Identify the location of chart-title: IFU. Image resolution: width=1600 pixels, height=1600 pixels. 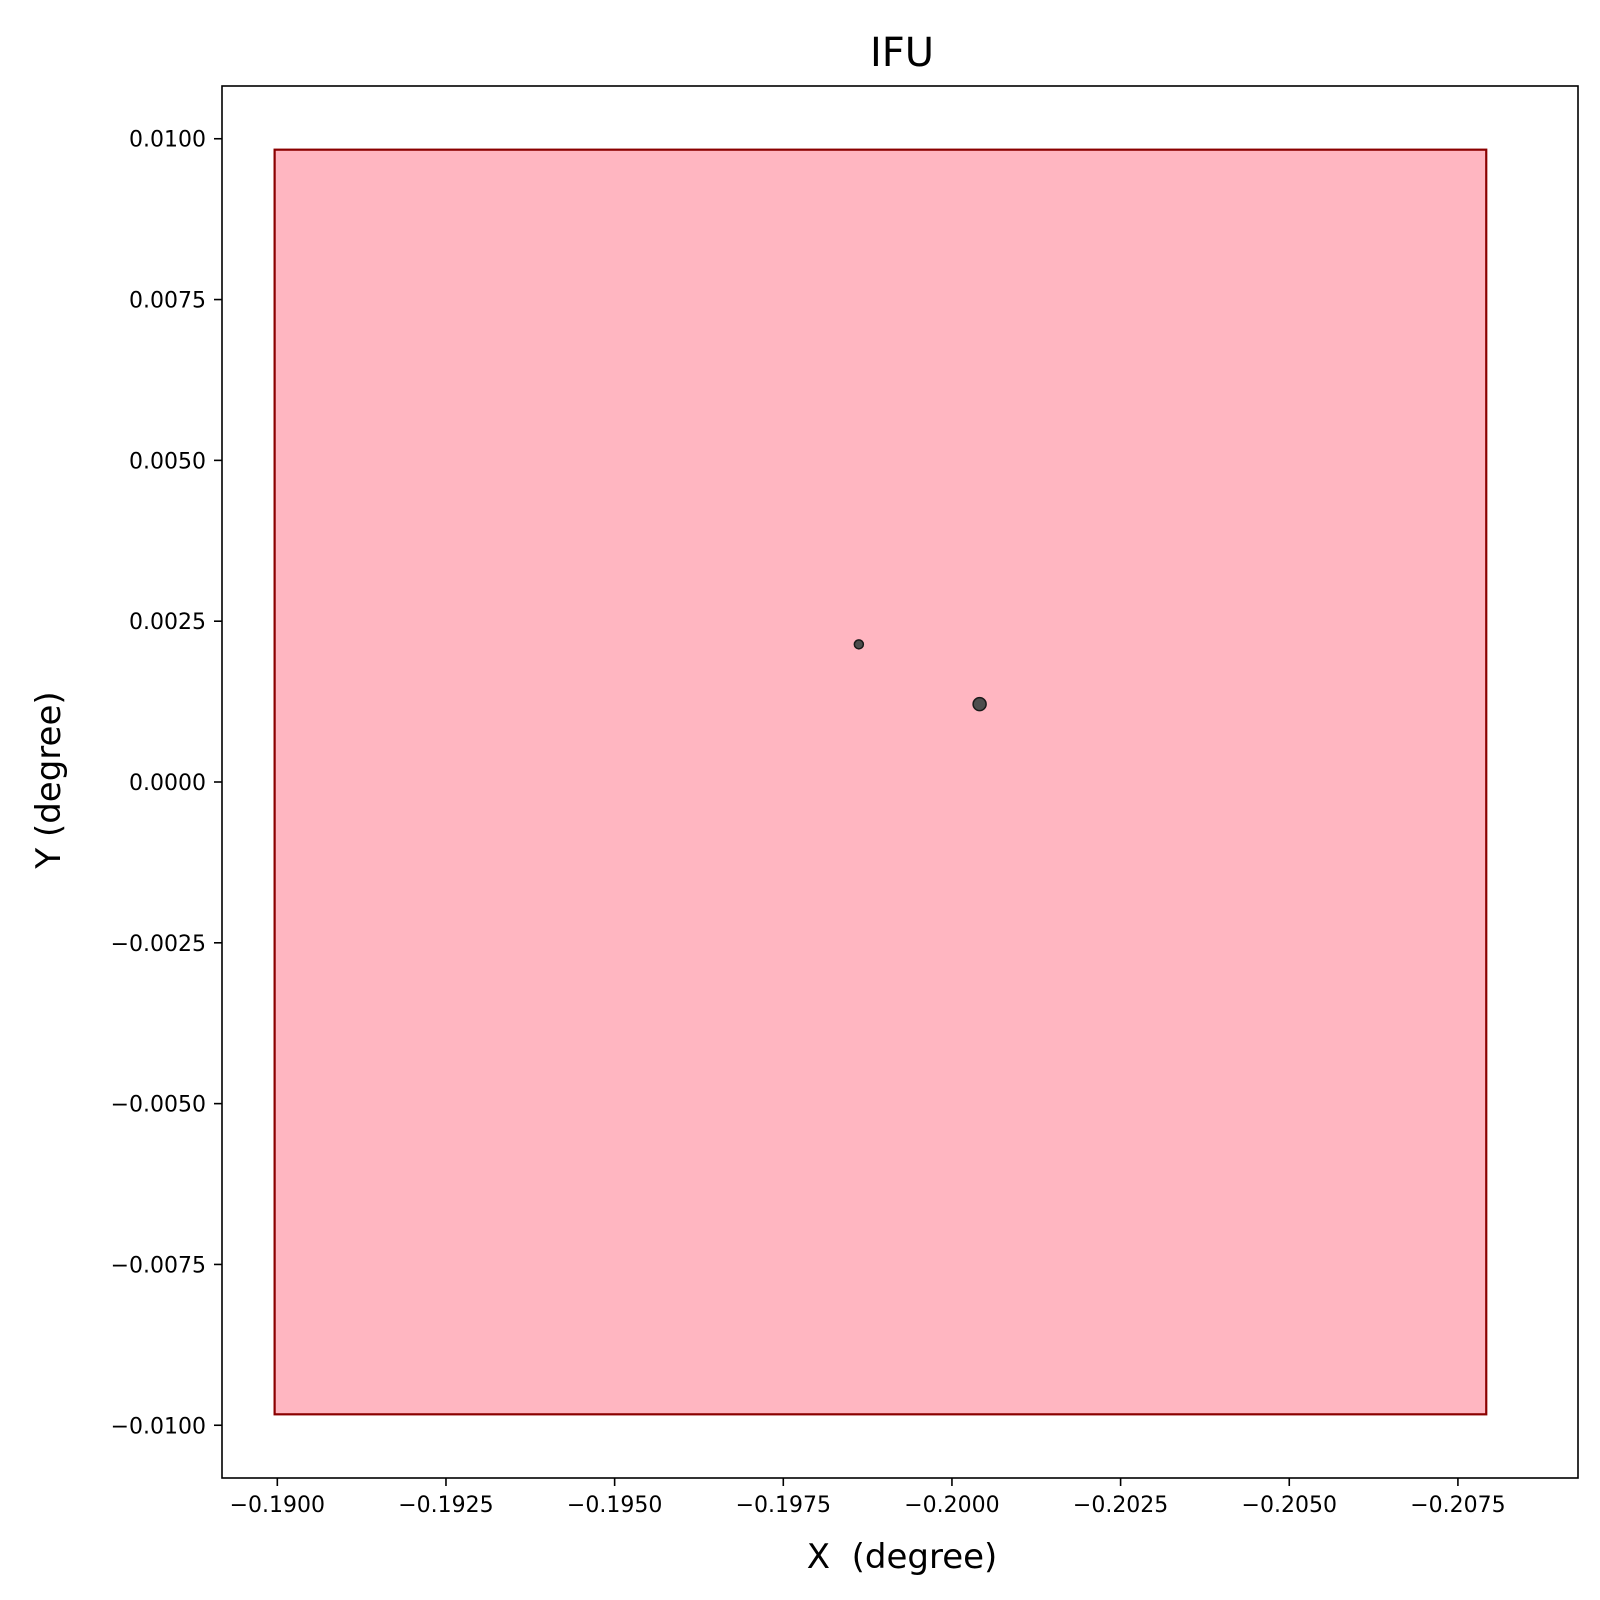
(902, 53).